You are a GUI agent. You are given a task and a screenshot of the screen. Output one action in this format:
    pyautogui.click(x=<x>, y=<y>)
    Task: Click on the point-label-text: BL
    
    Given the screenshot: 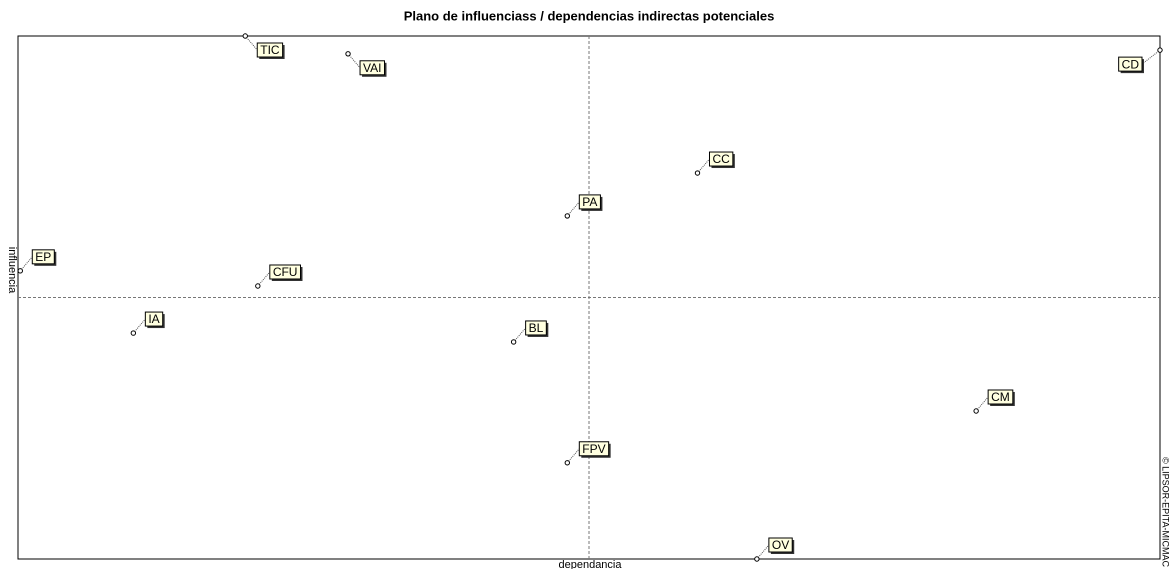 What is the action you would take?
    pyautogui.click(x=536, y=328)
    